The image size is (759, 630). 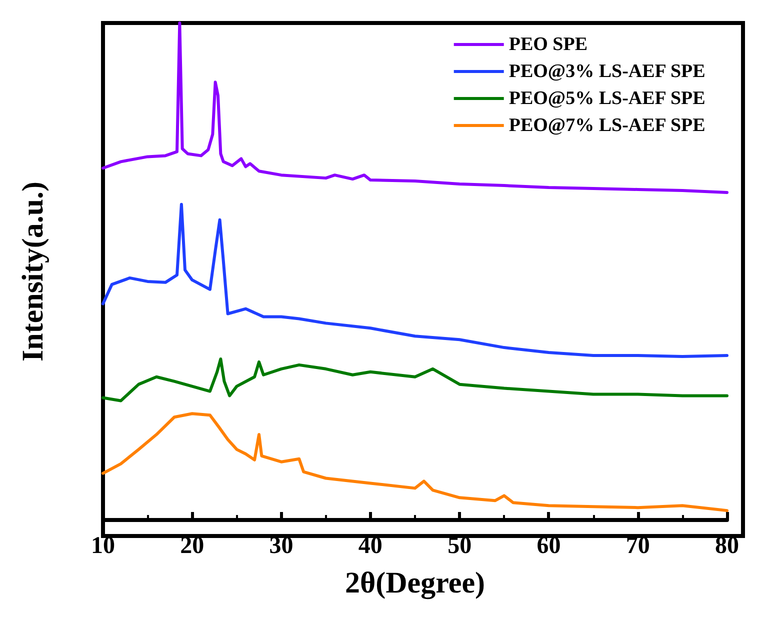 What do you see at coordinates (727, 546) in the screenshot?
I see `x-tick-label: 80` at bounding box center [727, 546].